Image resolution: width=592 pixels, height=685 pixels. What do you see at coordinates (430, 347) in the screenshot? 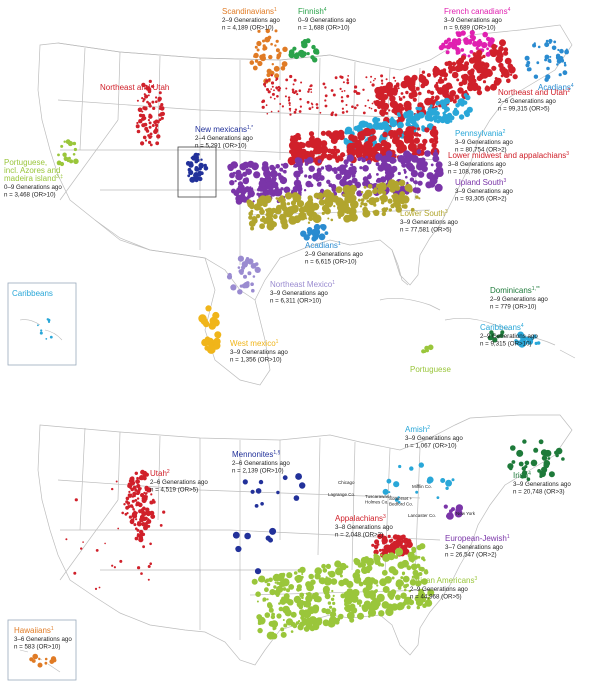
I see `dot-portuguese-carib` at bounding box center [430, 347].